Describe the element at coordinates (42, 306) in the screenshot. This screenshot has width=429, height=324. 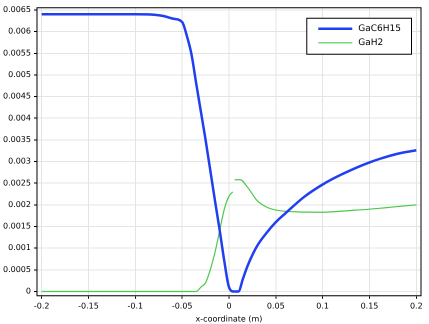
I see `x-tick-label: -0.2` at that location.